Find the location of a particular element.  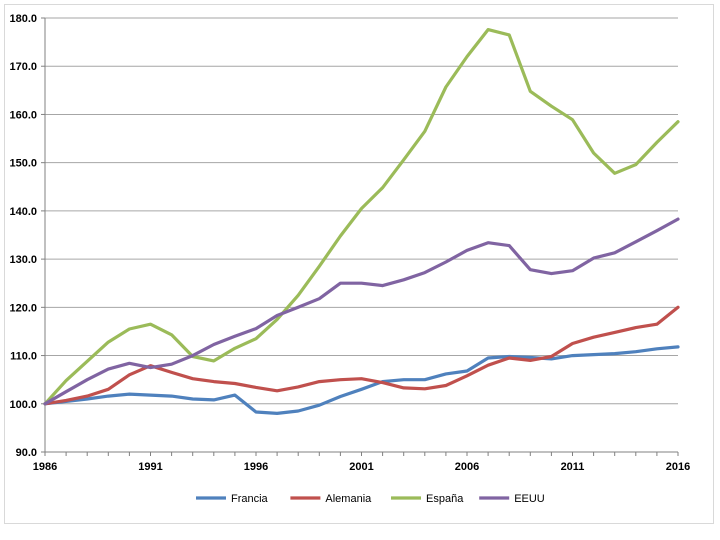

y-tick-label: 90.0 is located at coordinates (26, 453).